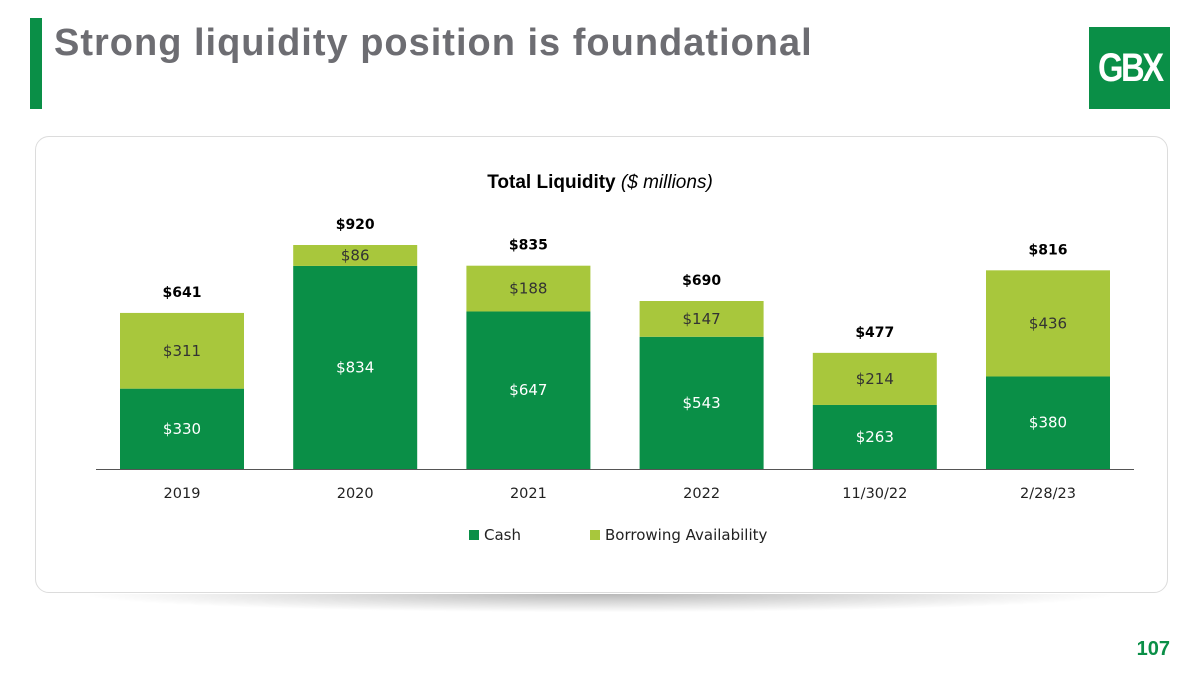 The image size is (1200, 675). I want to click on total-label-1: $920, so click(355, 225).